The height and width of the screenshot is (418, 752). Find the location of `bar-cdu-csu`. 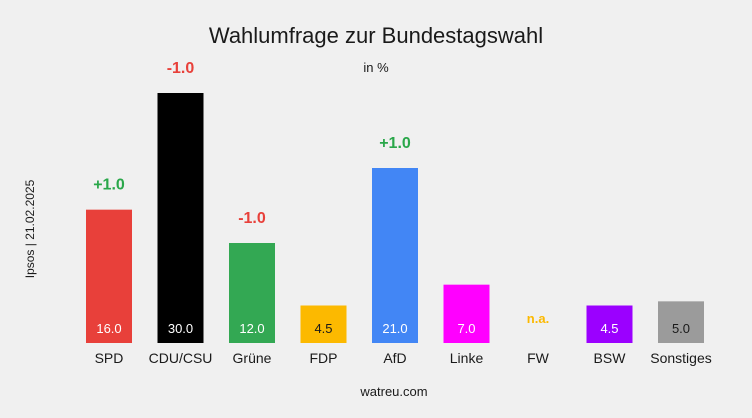

bar-cdu-csu is located at coordinates (180, 218).